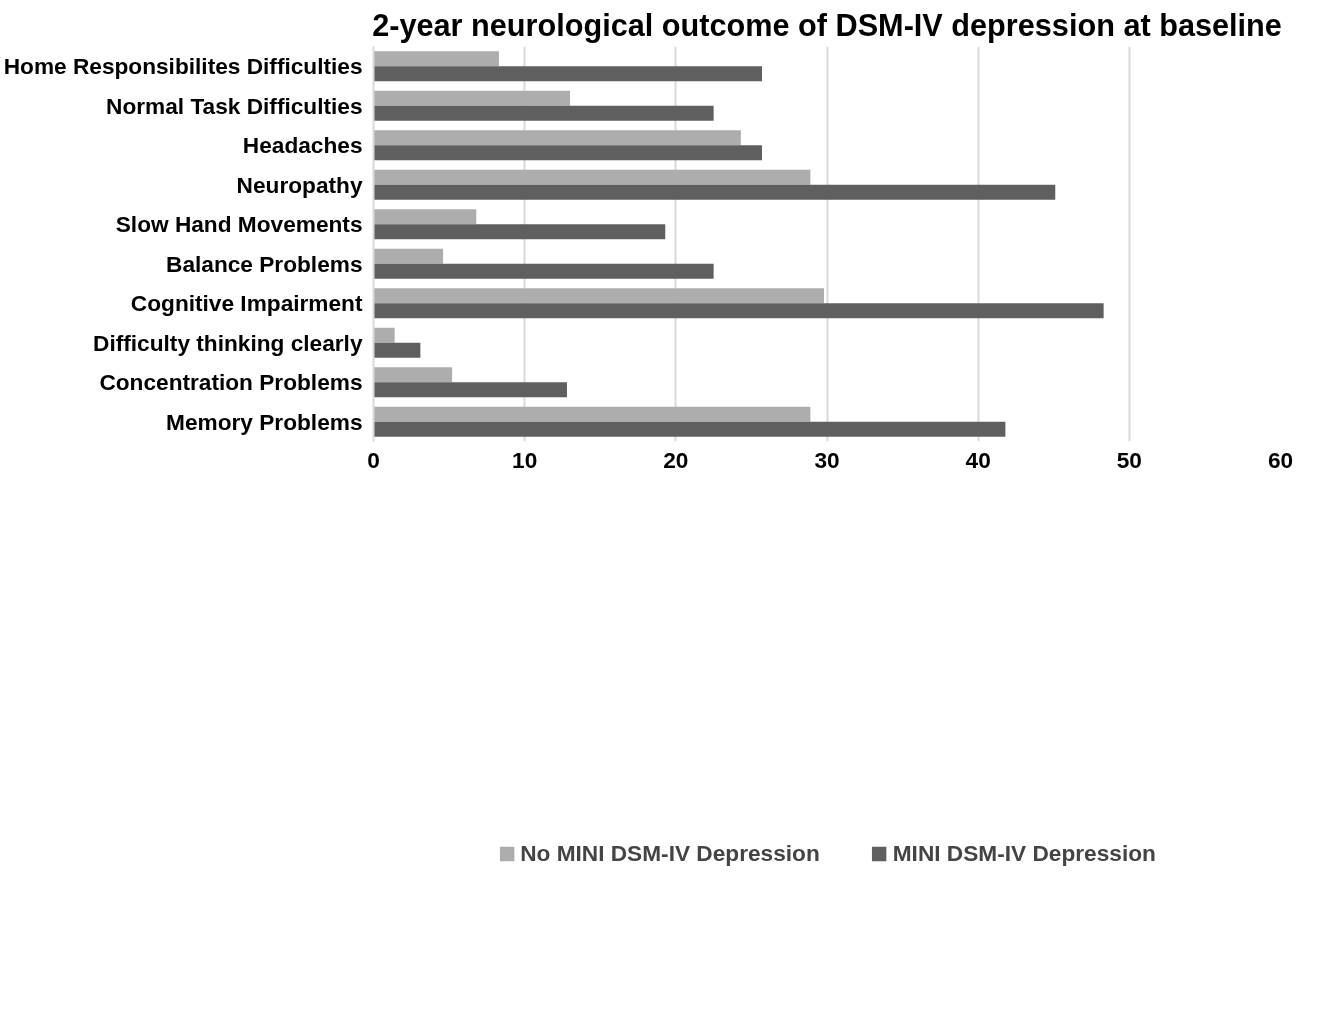 This screenshot has width=1340, height=1012. I want to click on y-tick-label: Cognitive Impairment, so click(246, 303).